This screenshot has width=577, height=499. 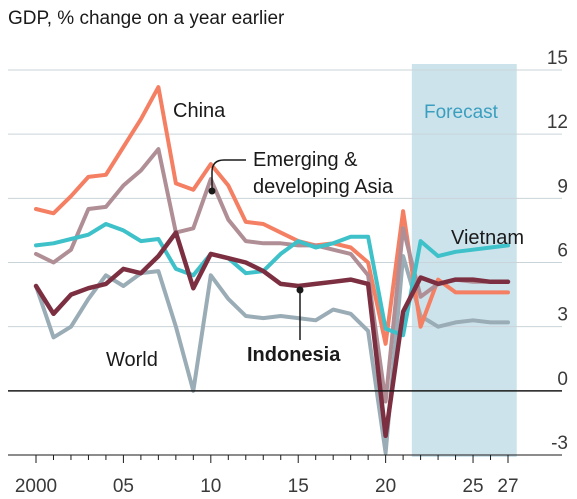 I want to click on chart-title: GDP, % change on a year earlier, so click(x=146, y=18).